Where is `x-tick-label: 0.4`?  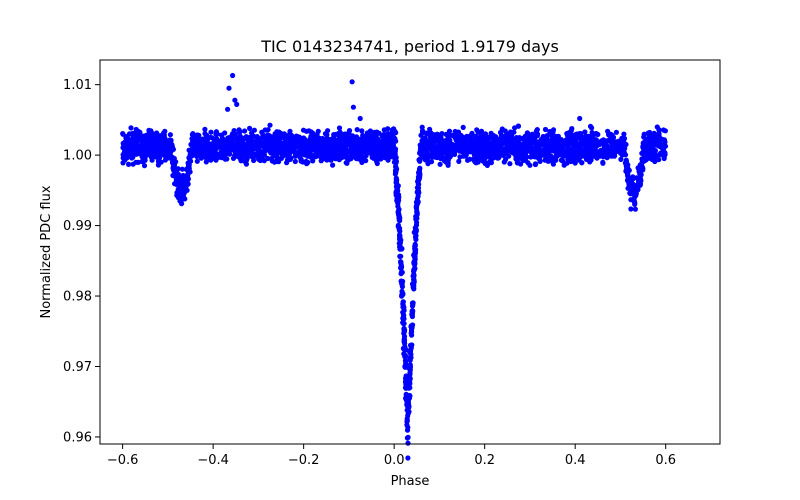
x-tick-label: 0.4 is located at coordinates (575, 460).